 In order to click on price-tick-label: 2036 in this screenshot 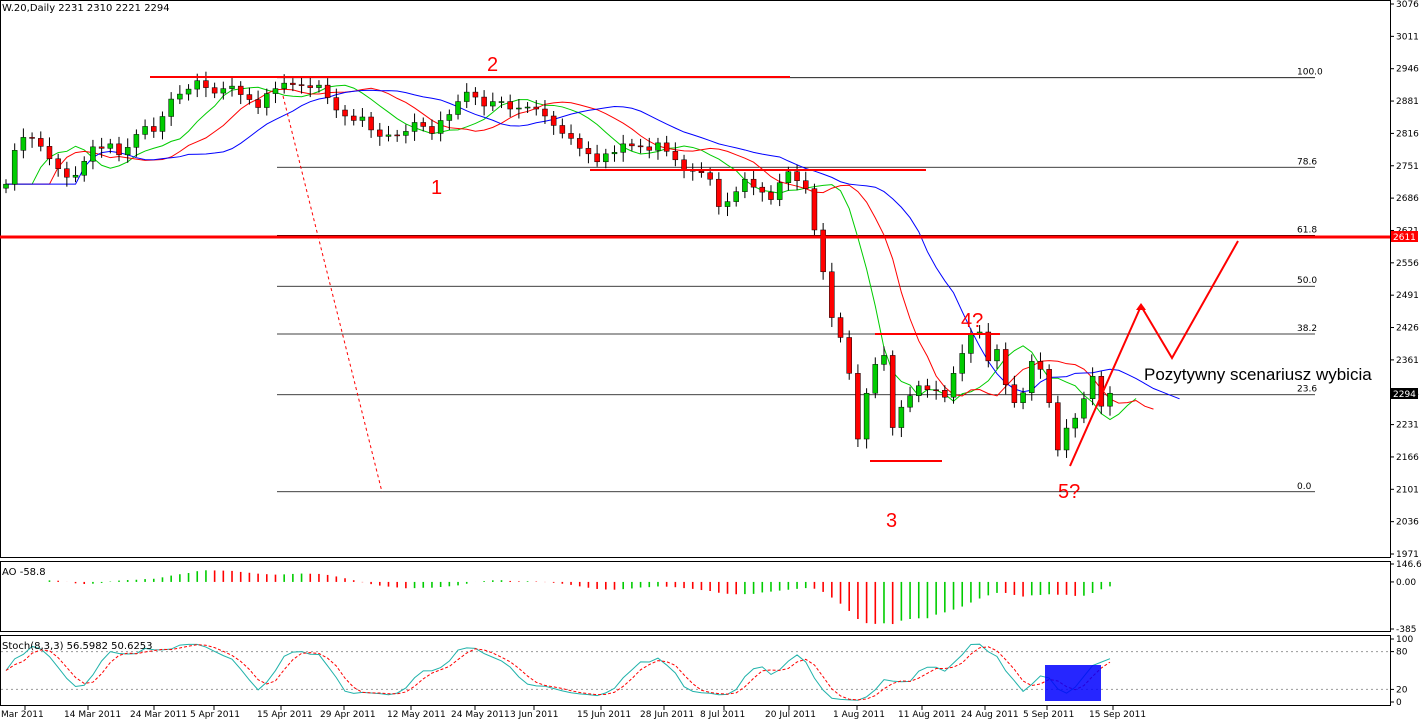, I will do `click(1407, 523)`.